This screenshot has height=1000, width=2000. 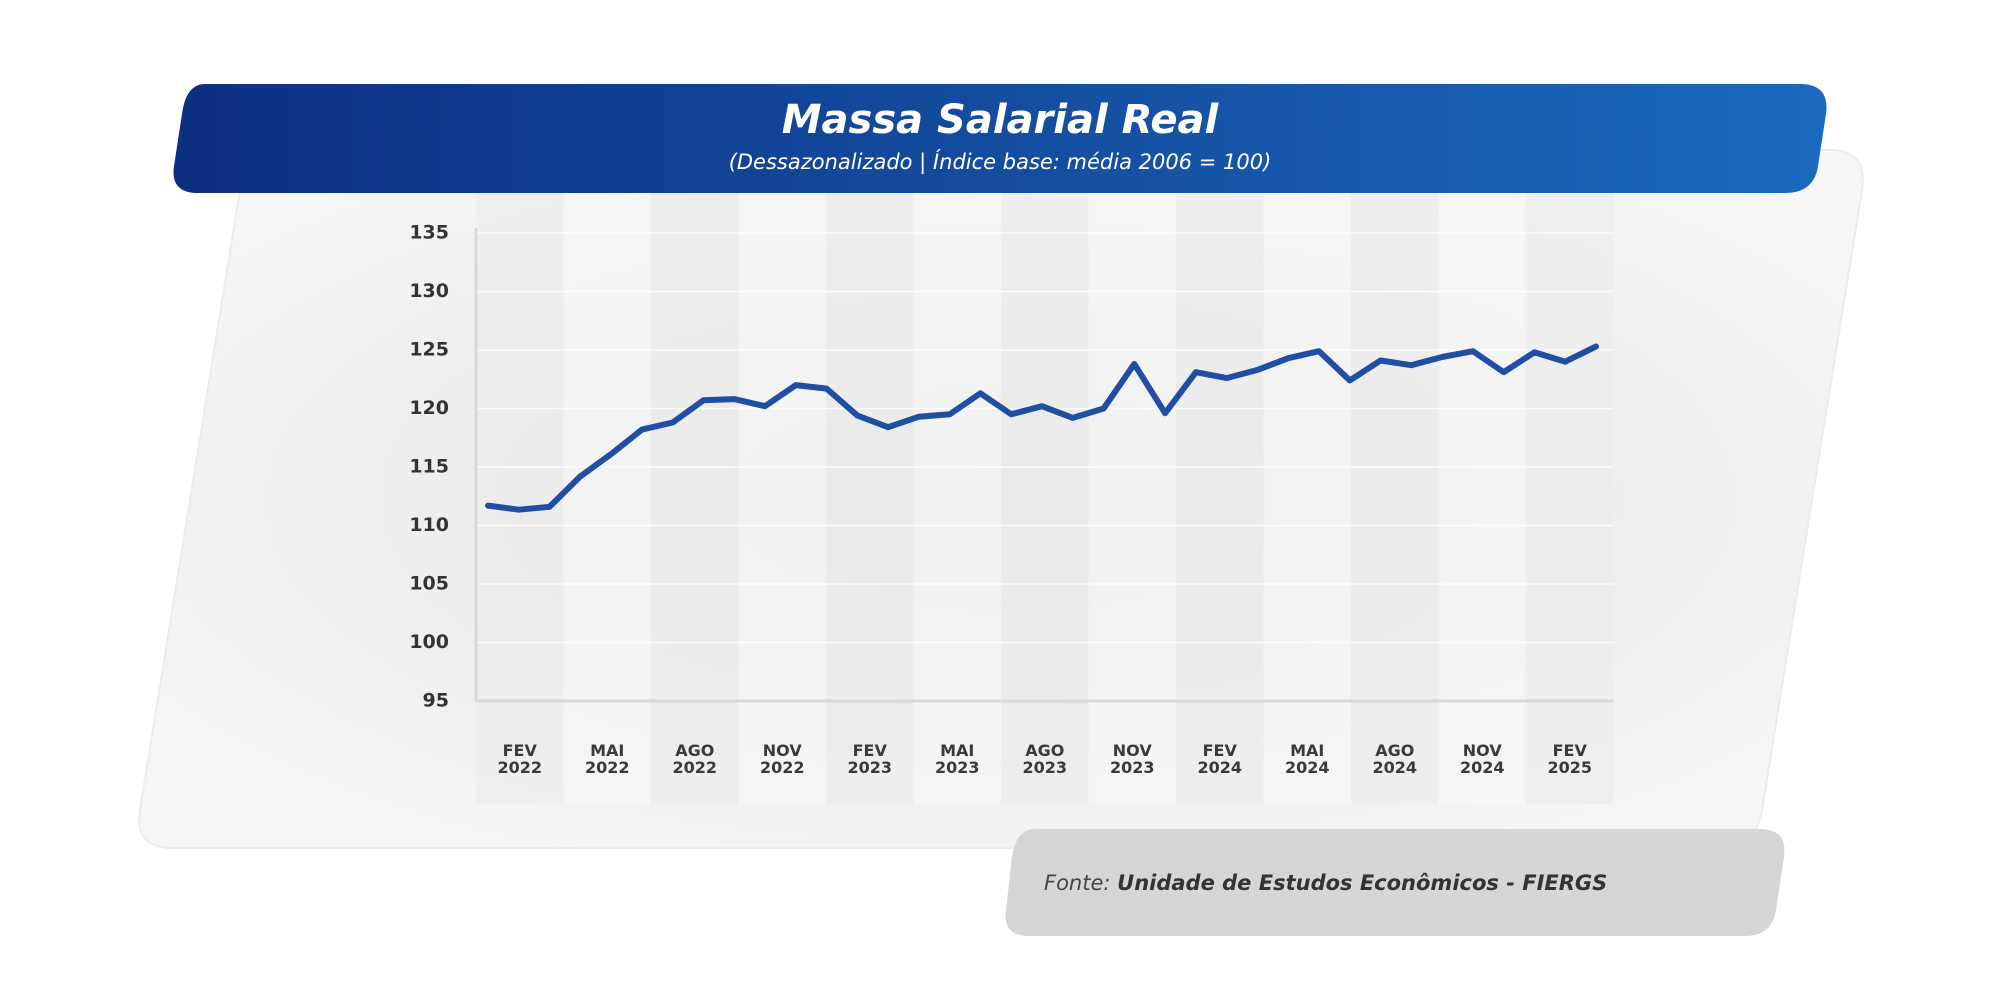 What do you see at coordinates (782, 759) in the screenshot?
I see `x-tick-label: NOV 2022` at bounding box center [782, 759].